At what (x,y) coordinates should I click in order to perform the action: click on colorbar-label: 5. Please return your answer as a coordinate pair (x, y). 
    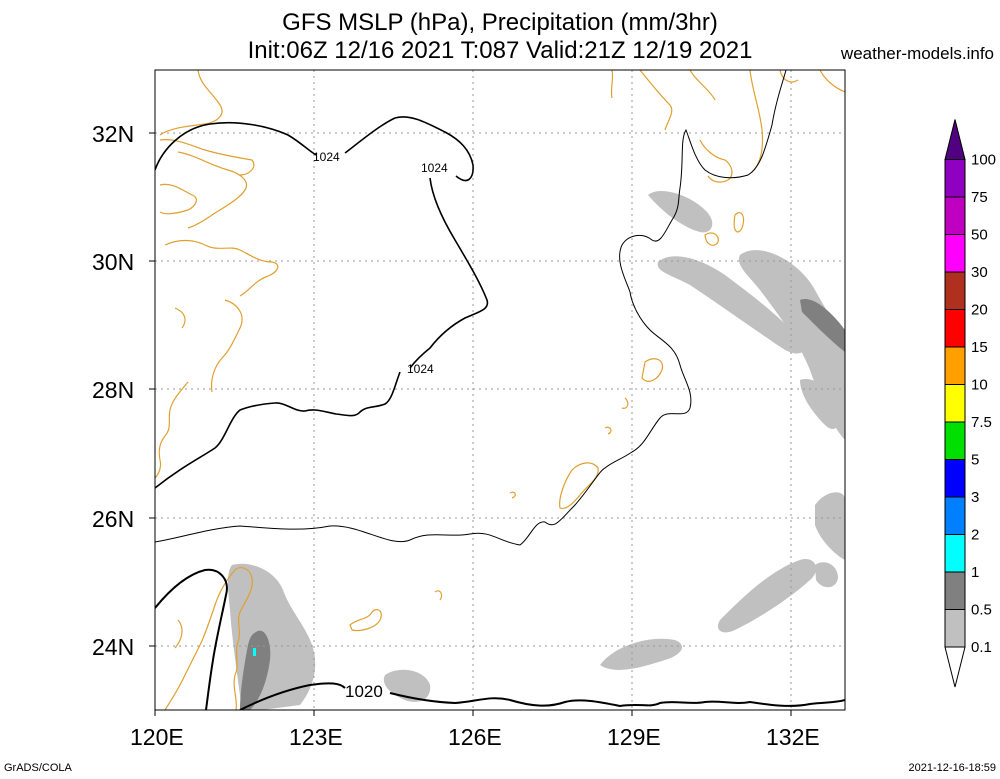
    Looking at the image, I should click on (975, 460).